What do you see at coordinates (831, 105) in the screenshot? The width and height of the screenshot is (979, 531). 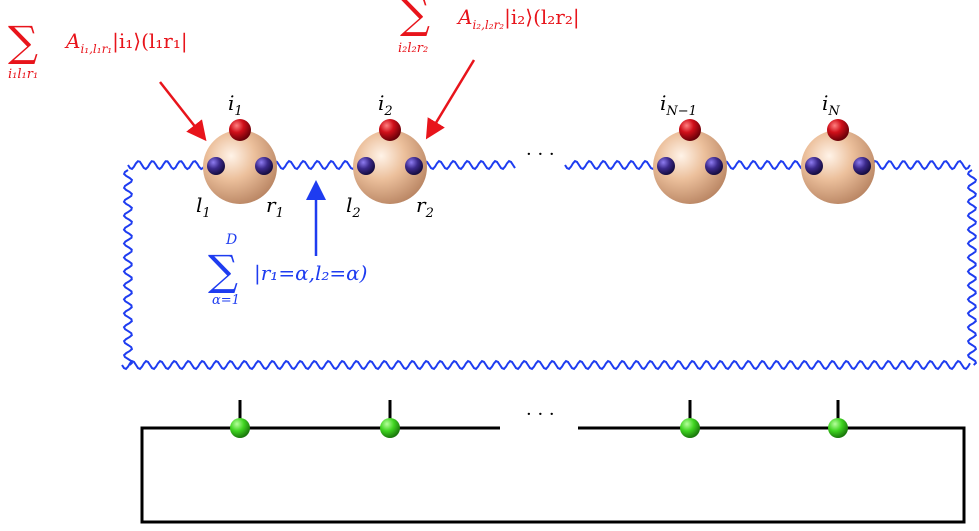 I see `site-label-iN: iN` at bounding box center [831, 105].